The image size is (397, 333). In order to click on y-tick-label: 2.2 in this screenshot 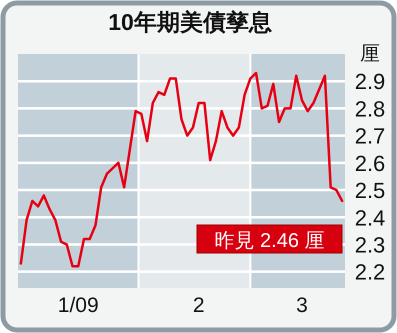, I will do `click(370, 272)`.